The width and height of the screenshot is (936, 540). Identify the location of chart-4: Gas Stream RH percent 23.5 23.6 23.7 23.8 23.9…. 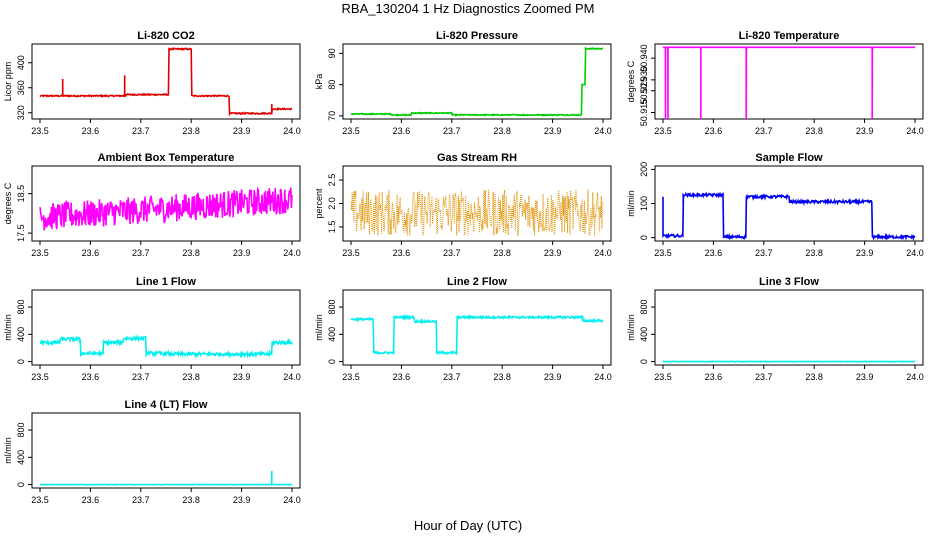
(463, 205).